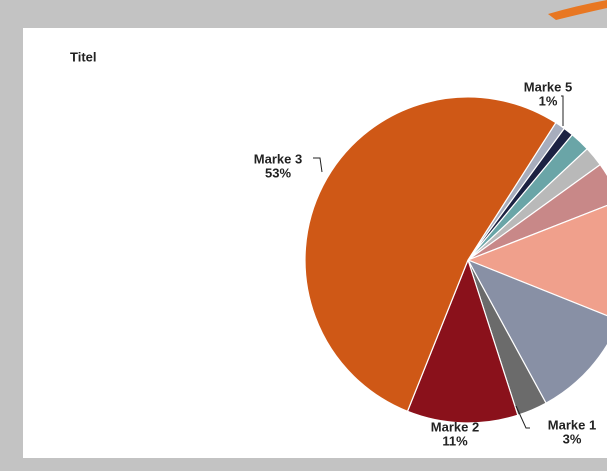 This screenshot has height=471, width=607. I want to click on corner-accent, so click(577, 10).